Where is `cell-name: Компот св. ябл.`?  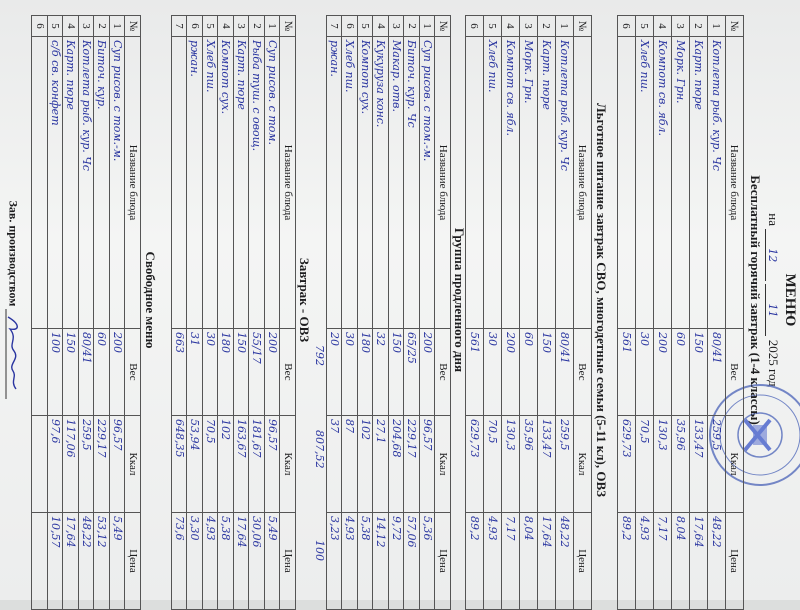 cell-name: Компот св. ябл. is located at coordinates (662, 182).